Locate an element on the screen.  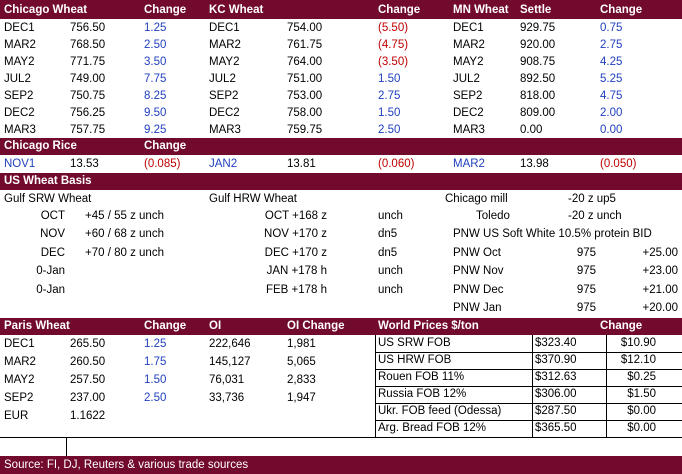
rice-month: NOV1 is located at coordinates (20, 164).